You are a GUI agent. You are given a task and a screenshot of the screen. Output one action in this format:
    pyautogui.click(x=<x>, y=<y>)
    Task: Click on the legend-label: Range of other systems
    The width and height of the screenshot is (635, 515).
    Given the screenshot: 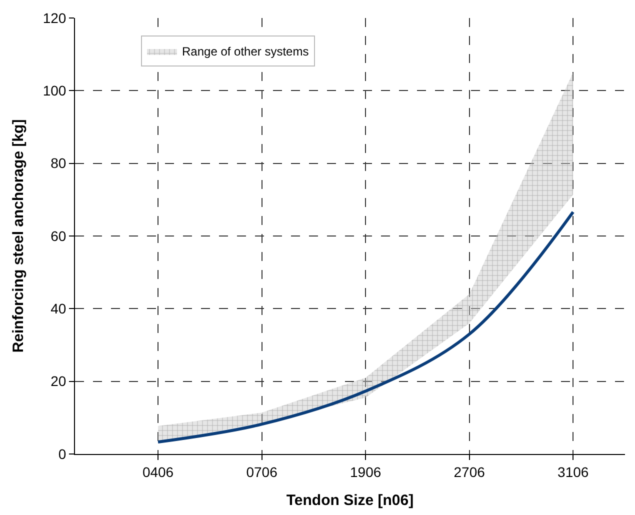 What is the action you would take?
    pyautogui.click(x=245, y=51)
    